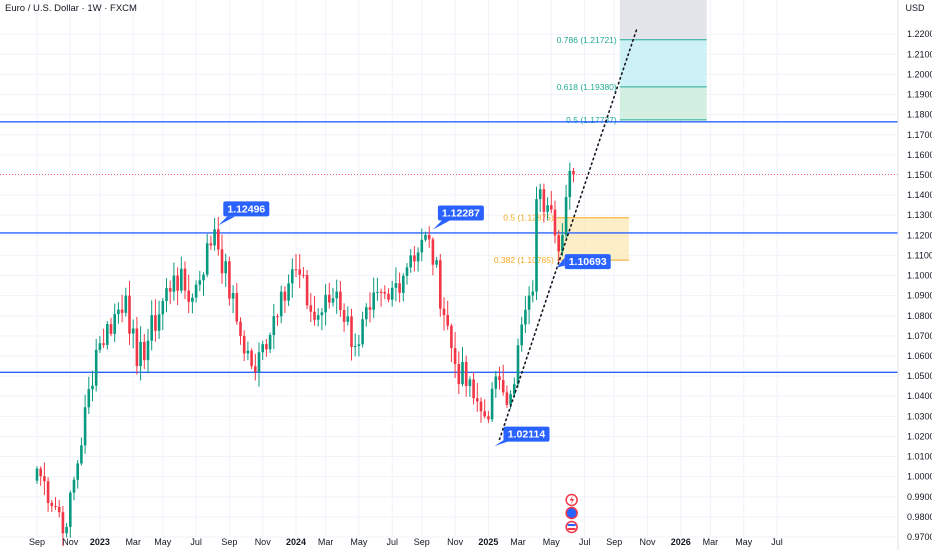 This screenshot has width=932, height=550. I want to click on price-tick-label: 1.09000, so click(919, 296).